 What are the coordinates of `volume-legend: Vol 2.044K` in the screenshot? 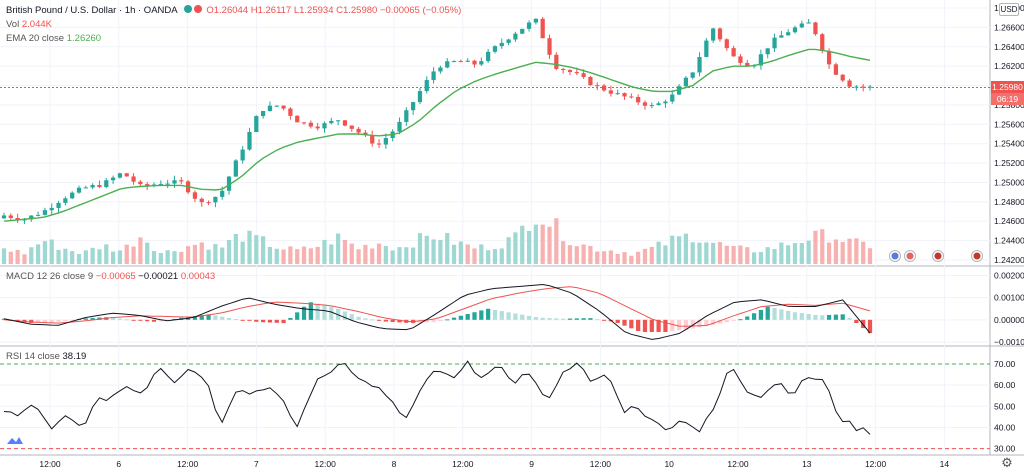 It's located at (29, 24).